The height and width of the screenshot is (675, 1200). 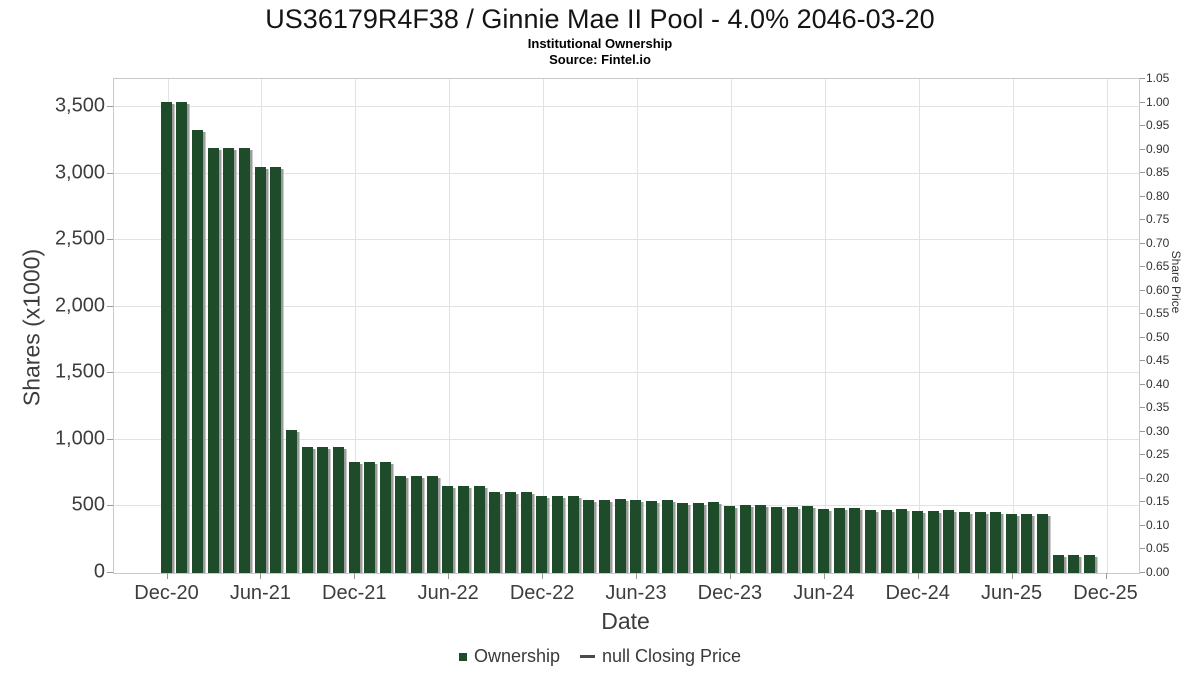 What do you see at coordinates (1158, 125) in the screenshot?
I see `right-axis-tick-label: 0.95` at bounding box center [1158, 125].